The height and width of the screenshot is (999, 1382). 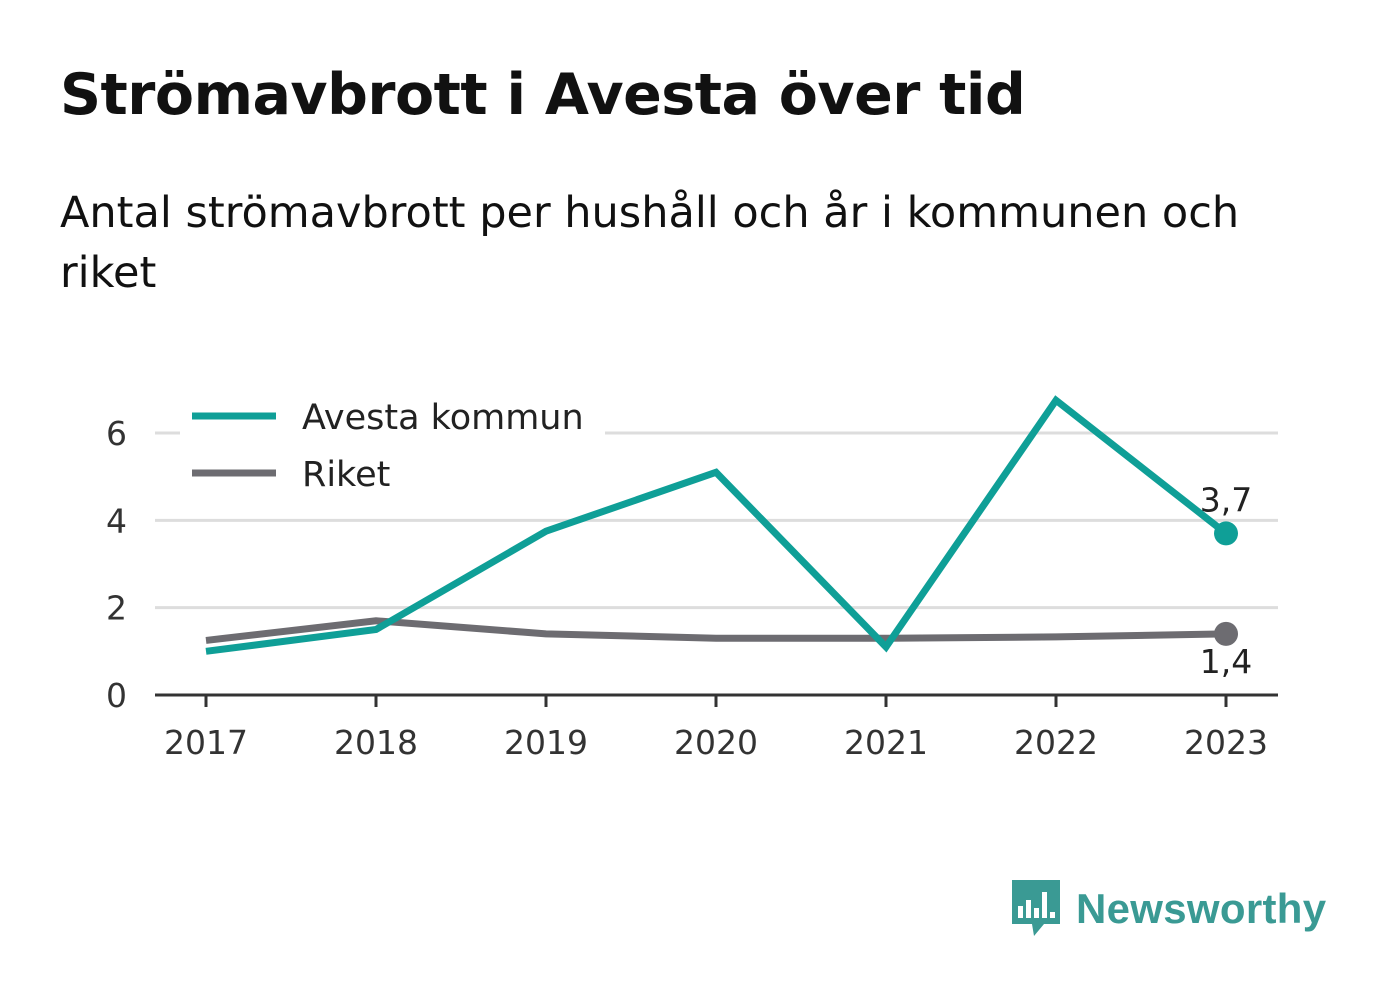 What do you see at coordinates (443, 418) in the screenshot?
I see `legend-label: Avesta kommun` at bounding box center [443, 418].